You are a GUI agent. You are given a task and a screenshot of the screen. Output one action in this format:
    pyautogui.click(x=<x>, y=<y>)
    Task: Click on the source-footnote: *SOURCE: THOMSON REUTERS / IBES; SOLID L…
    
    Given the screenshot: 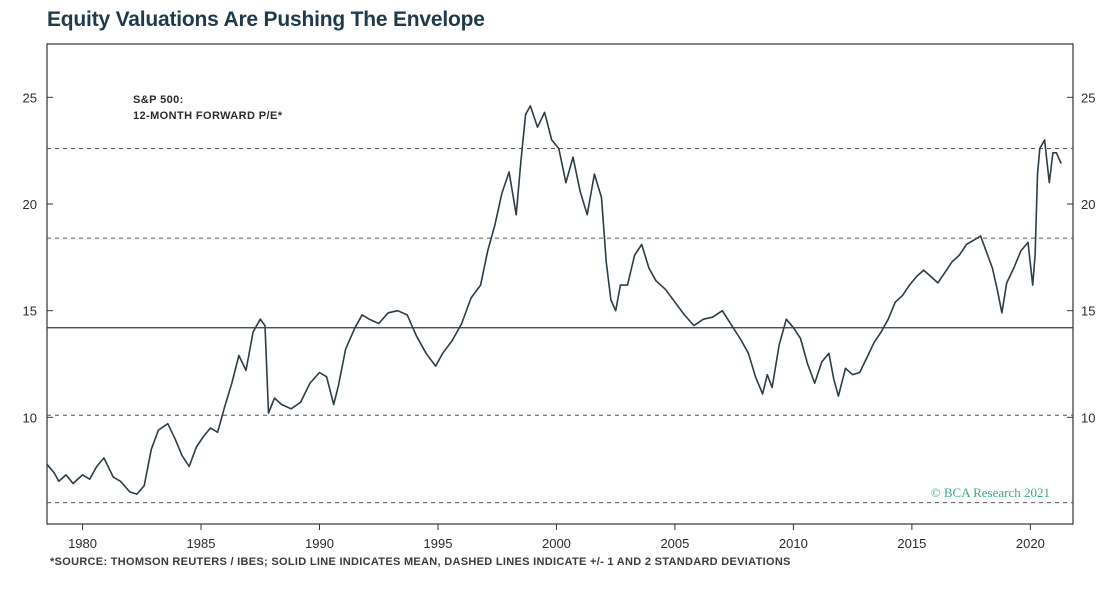 What is the action you would take?
    pyautogui.click(x=420, y=562)
    